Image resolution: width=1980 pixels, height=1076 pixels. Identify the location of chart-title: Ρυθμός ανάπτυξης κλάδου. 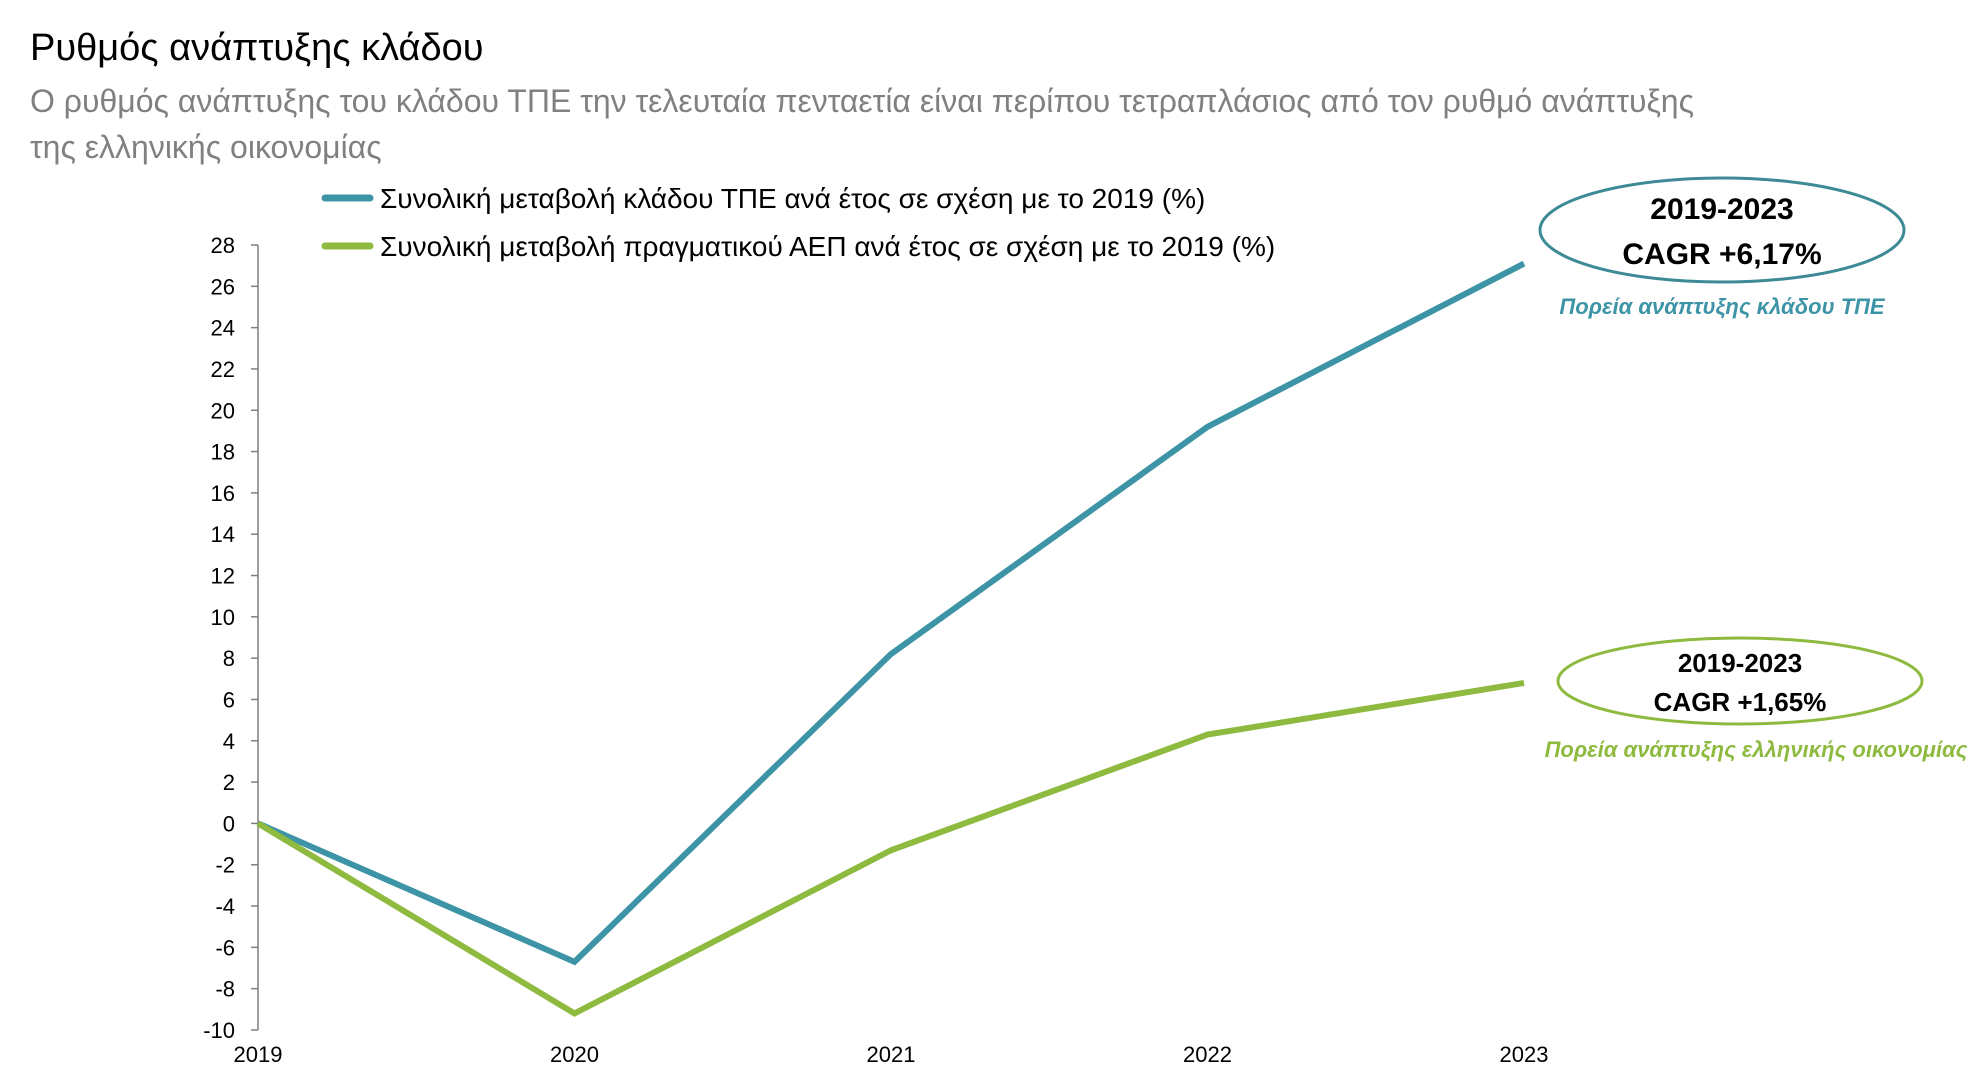
(257, 48).